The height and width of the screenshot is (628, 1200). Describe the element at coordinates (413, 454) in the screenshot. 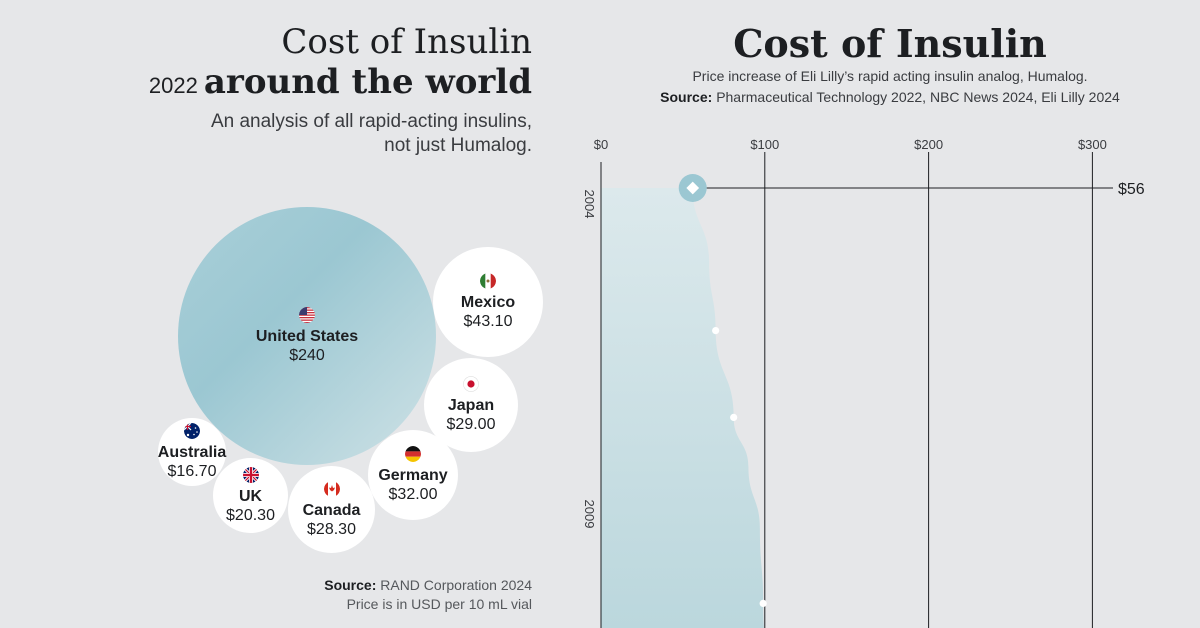

I see `germany-flag-icon` at that location.